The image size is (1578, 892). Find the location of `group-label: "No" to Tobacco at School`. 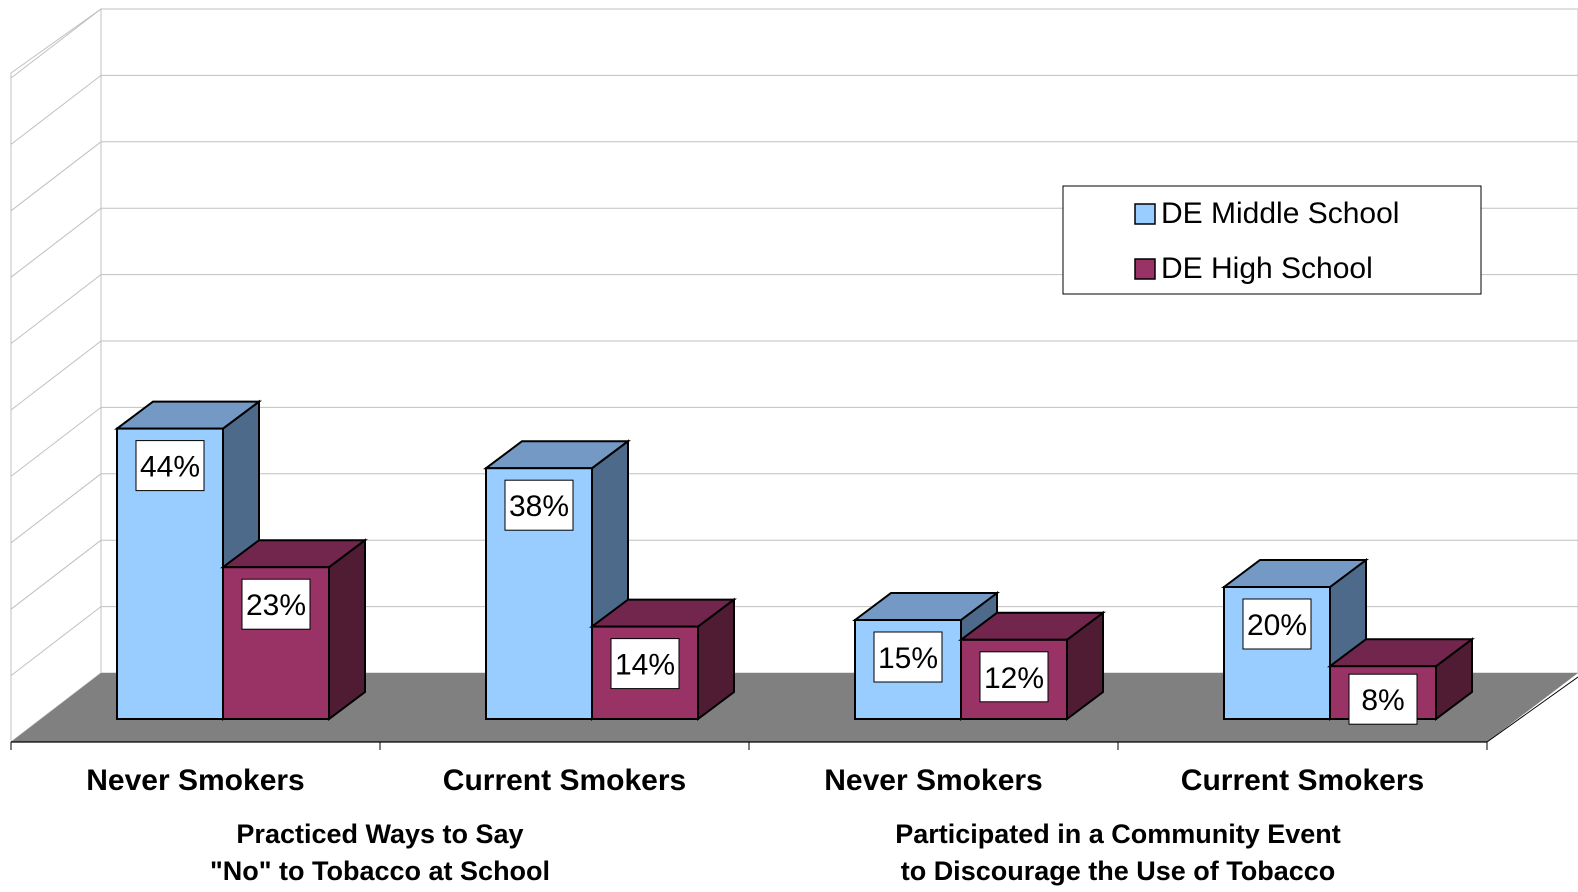

group-label: "No" to Tobacco at School is located at coordinates (380, 871).